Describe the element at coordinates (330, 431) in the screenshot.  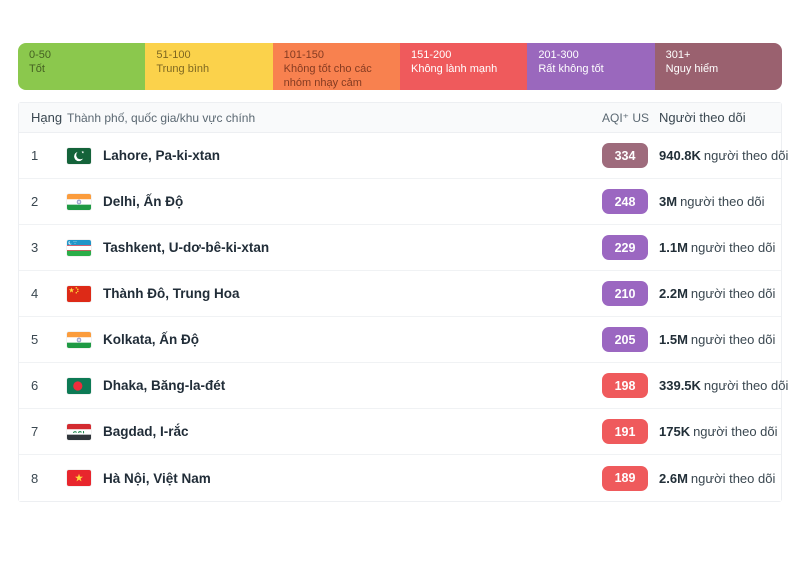
I see `city-cell: Bagdad, I-rắc` at that location.